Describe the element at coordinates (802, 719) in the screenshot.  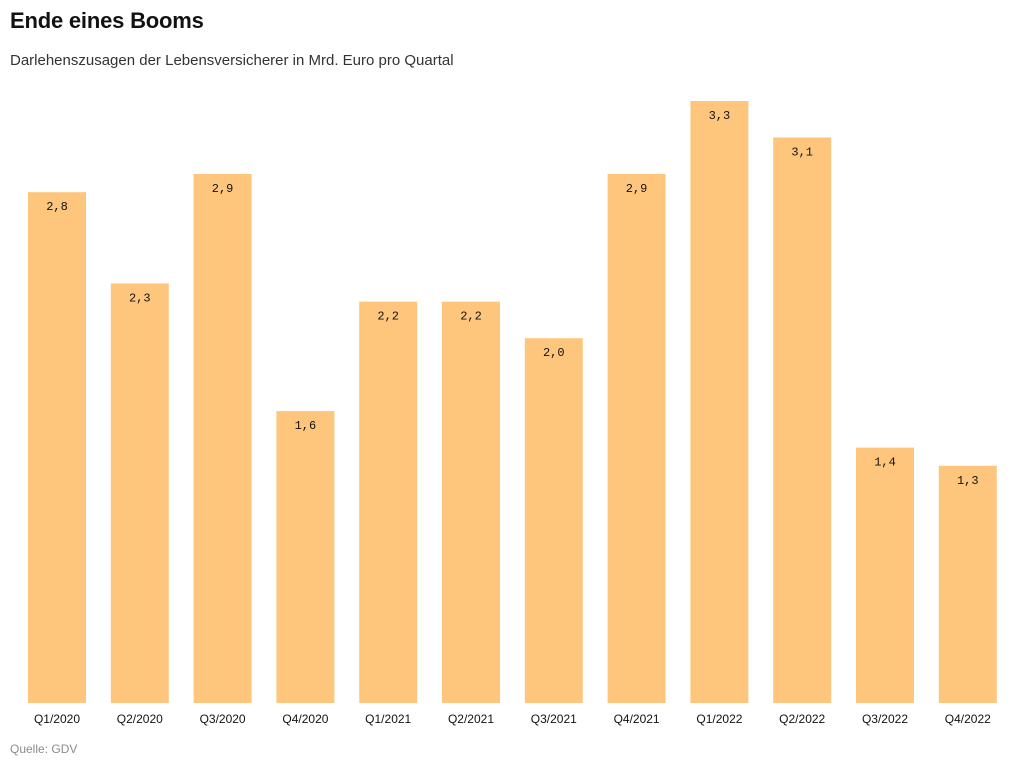
I see `x-tick-label: Q2/2022` at that location.